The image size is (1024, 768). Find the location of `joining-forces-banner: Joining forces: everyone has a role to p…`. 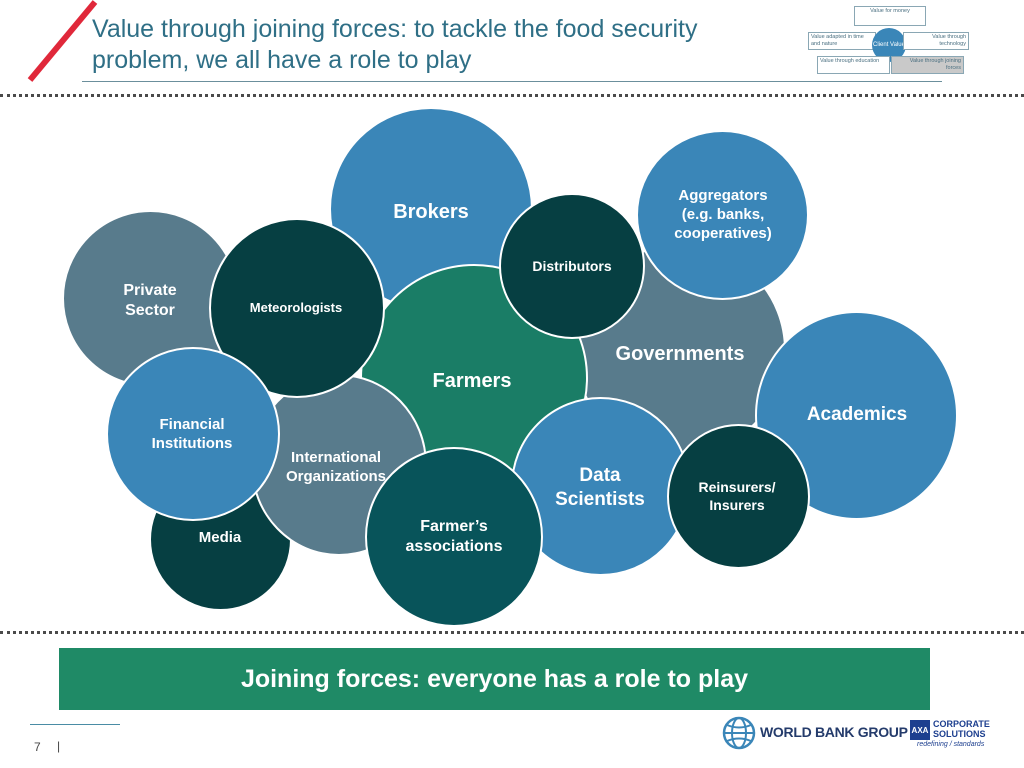

joining-forces-banner: Joining forces: everyone has a role to p… is located at coordinates (494, 679).